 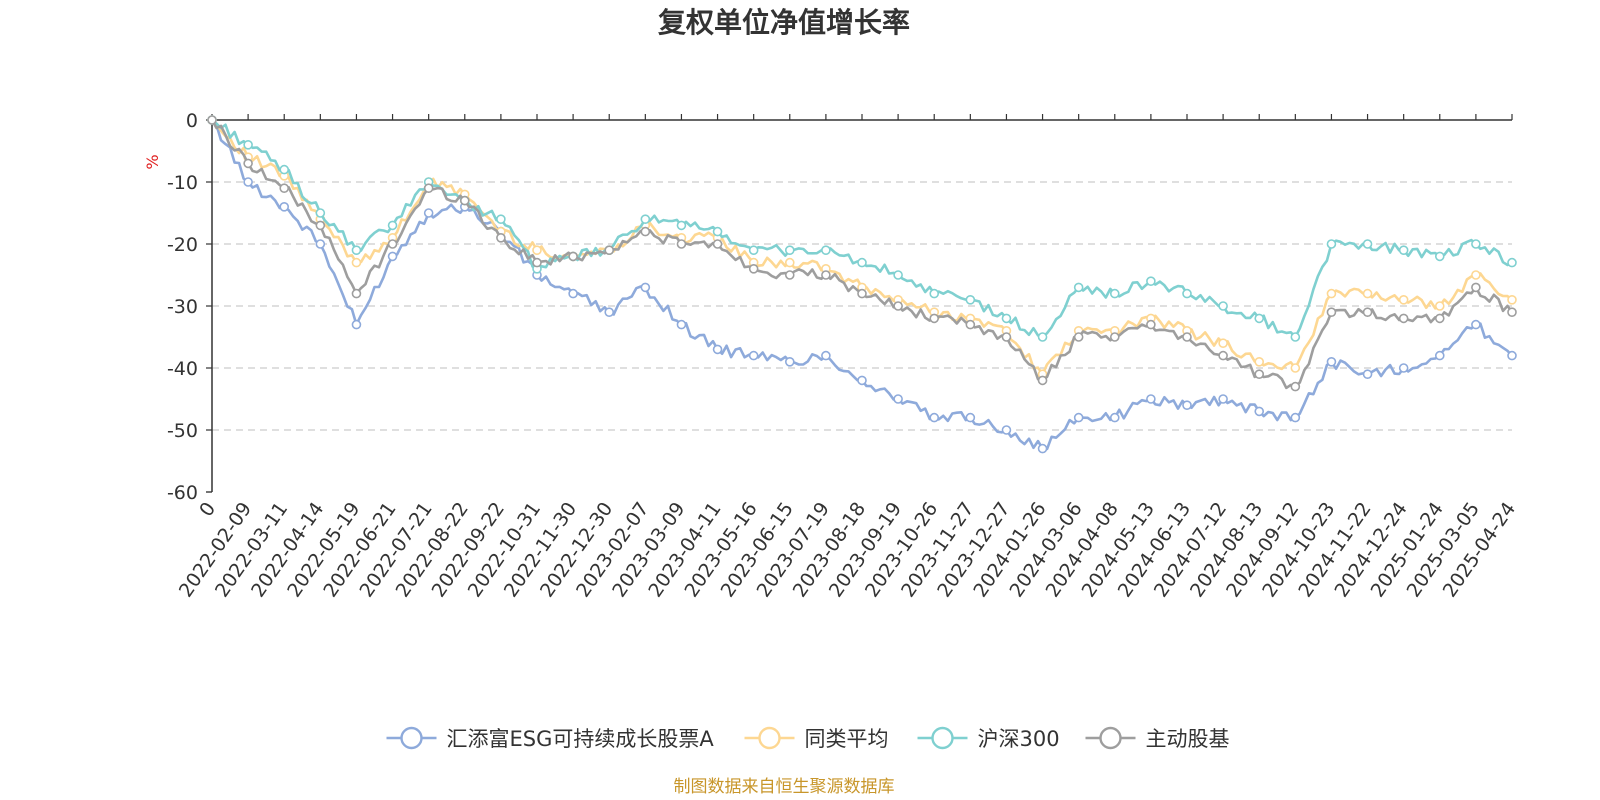 What do you see at coordinates (1019, 739) in the screenshot?
I see `legend-label: 沪深300` at bounding box center [1019, 739].